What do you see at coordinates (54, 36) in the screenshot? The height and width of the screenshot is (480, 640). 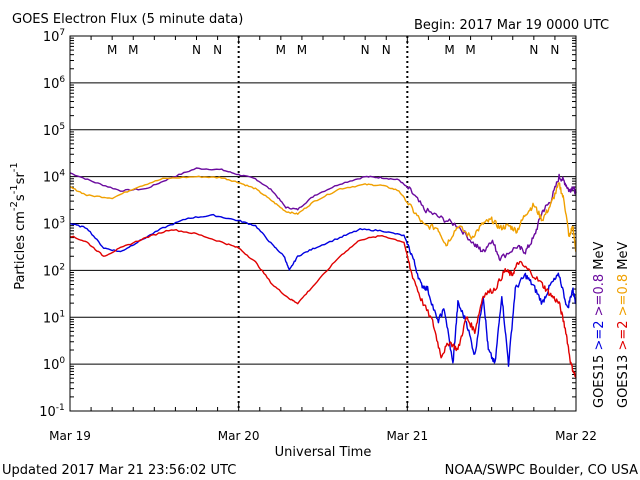 I see `y-tick-label: 10⁷` at bounding box center [54, 36].